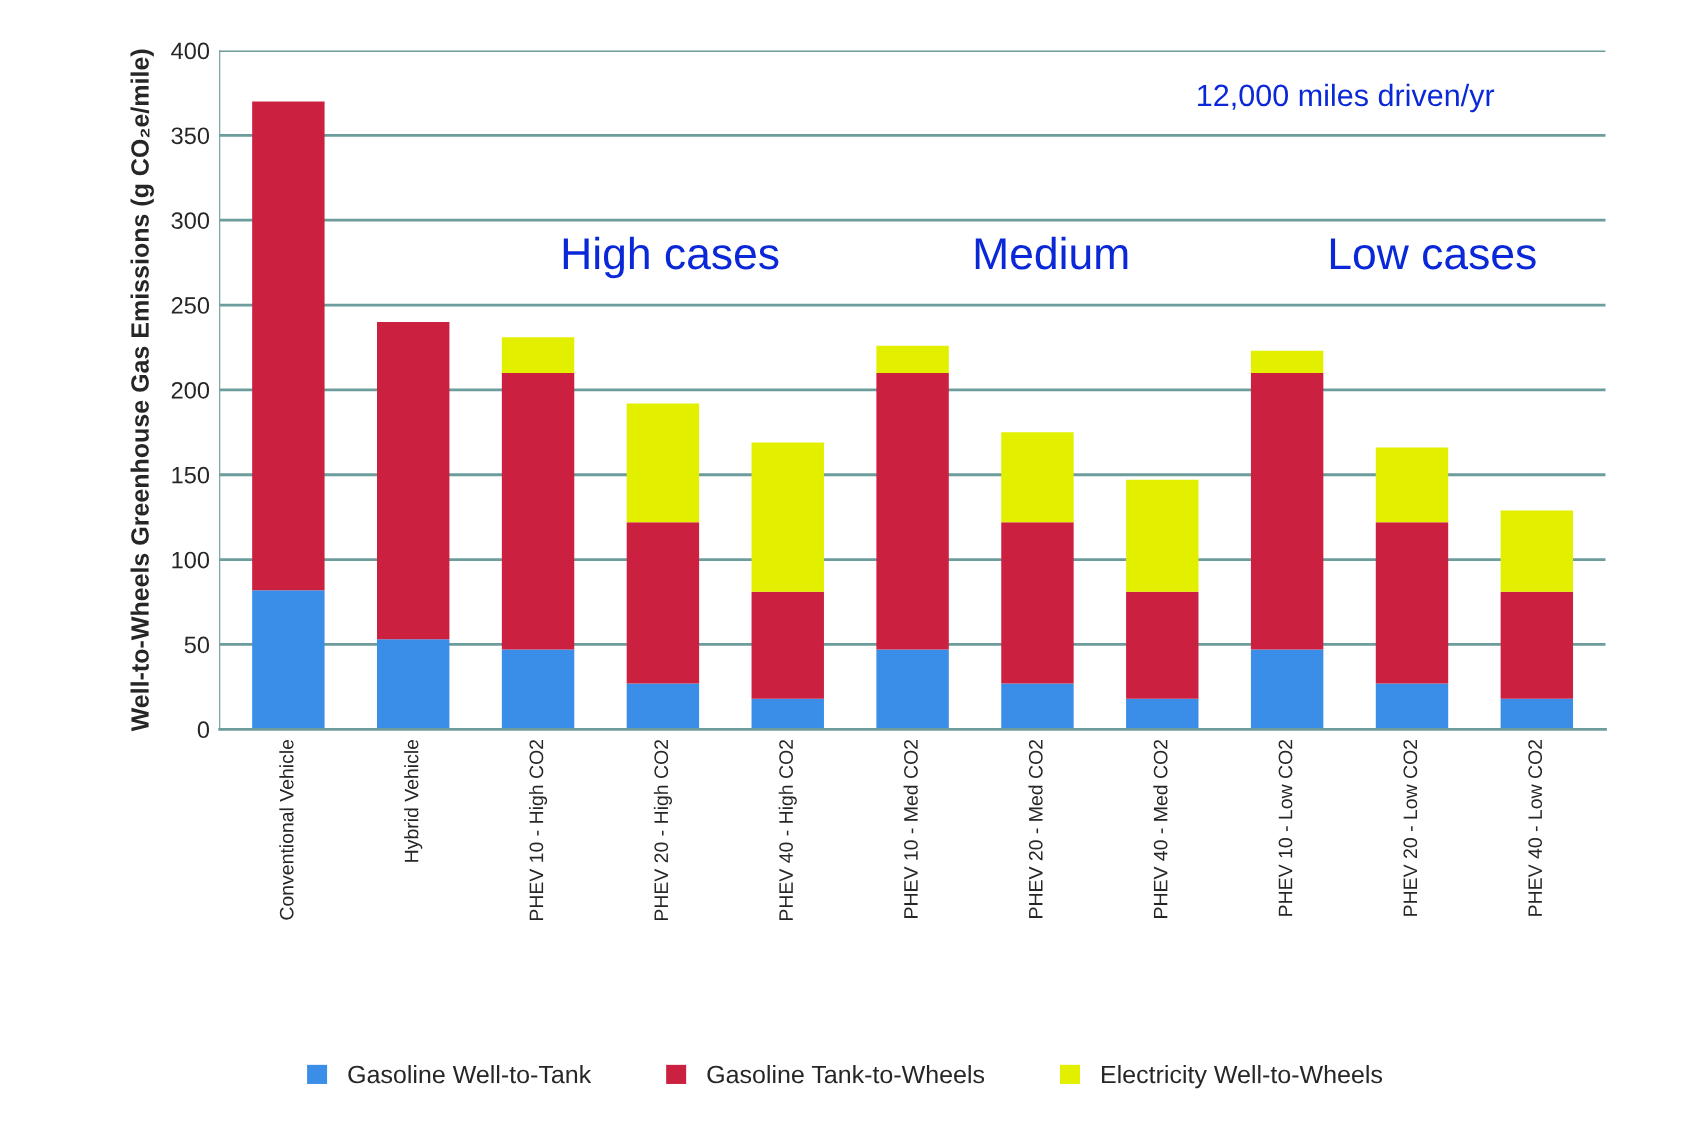  Describe the element at coordinates (846, 1074) in the screenshot. I see `legend-label: Gasoline Tank-to-Wheels` at that location.